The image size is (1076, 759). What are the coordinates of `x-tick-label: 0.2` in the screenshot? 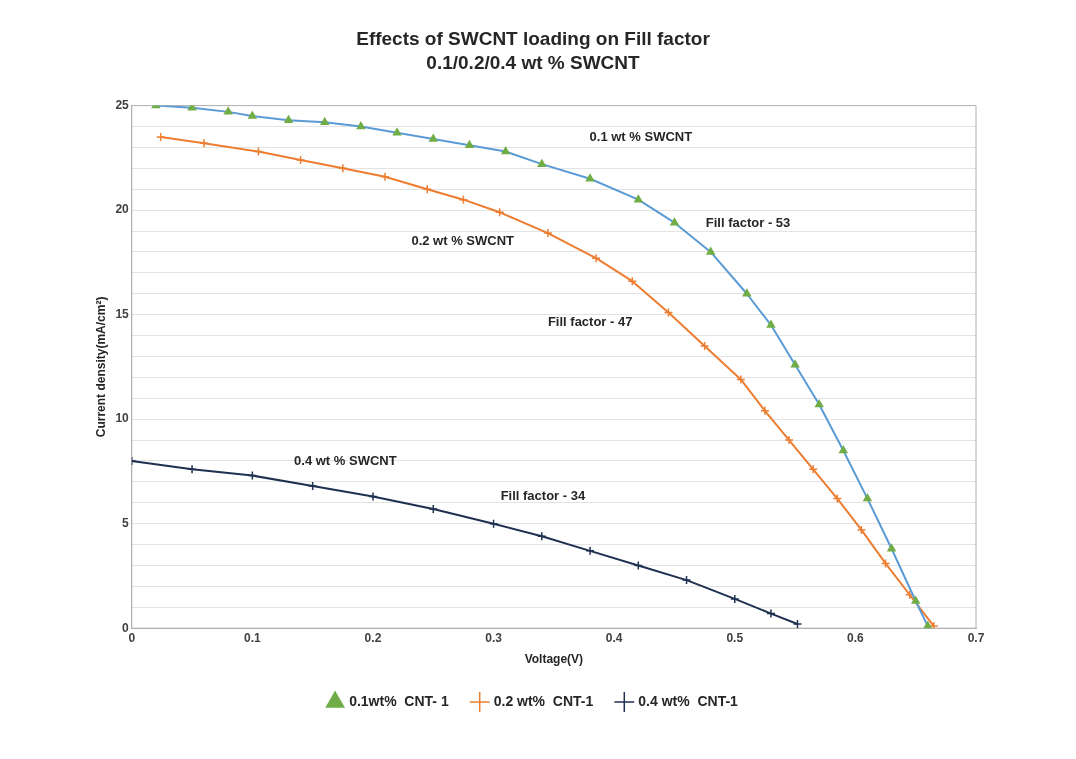 It's located at (373, 637).